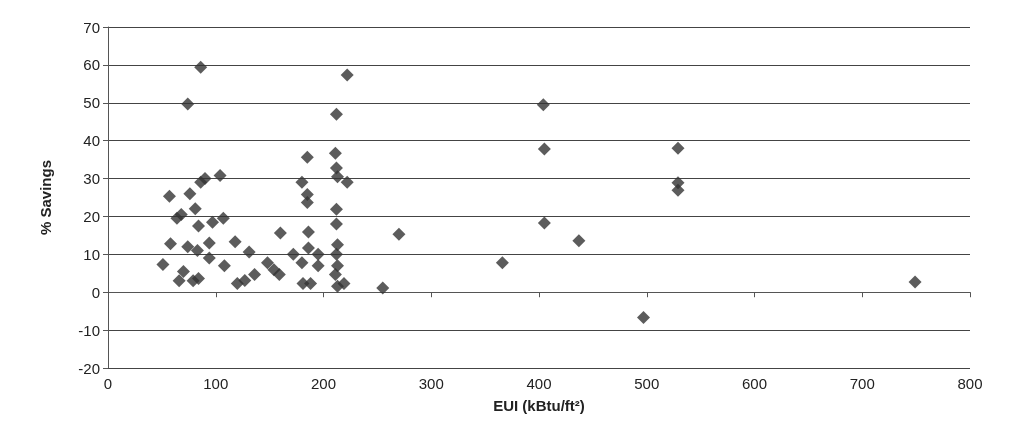 The image size is (1013, 426). I want to click on x-axis-title: EUI (kBtu/ft²), so click(539, 405).